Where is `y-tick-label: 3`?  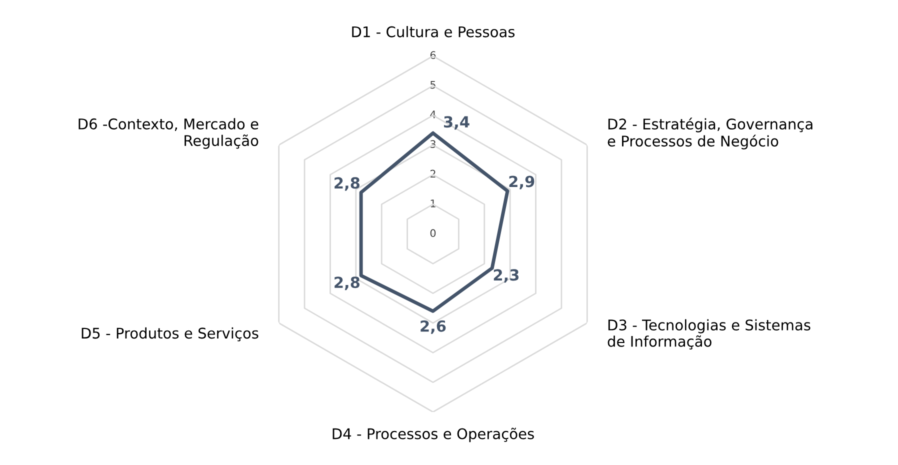 y-tick-label: 3 is located at coordinates (433, 144).